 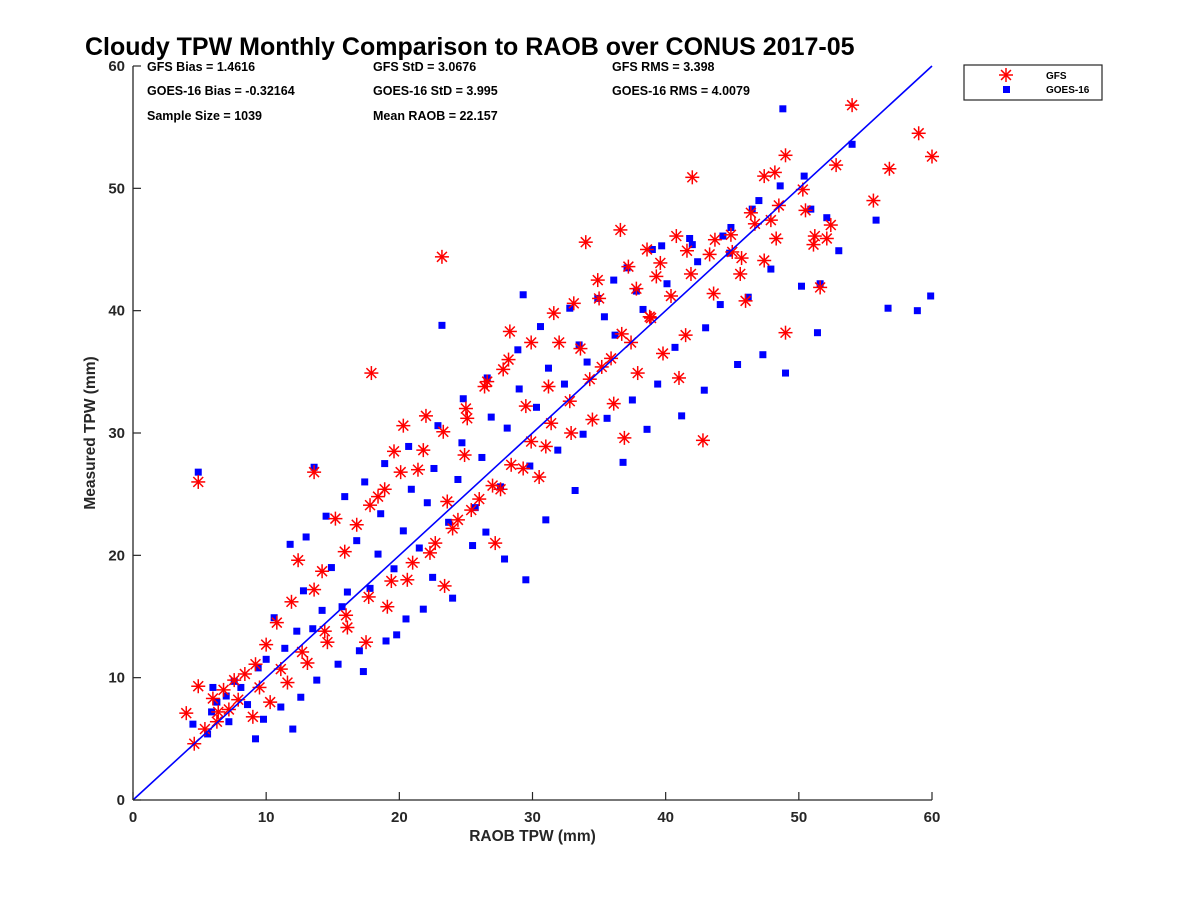 What do you see at coordinates (116, 311) in the screenshot?
I see `y-tick-label: 40` at bounding box center [116, 311].